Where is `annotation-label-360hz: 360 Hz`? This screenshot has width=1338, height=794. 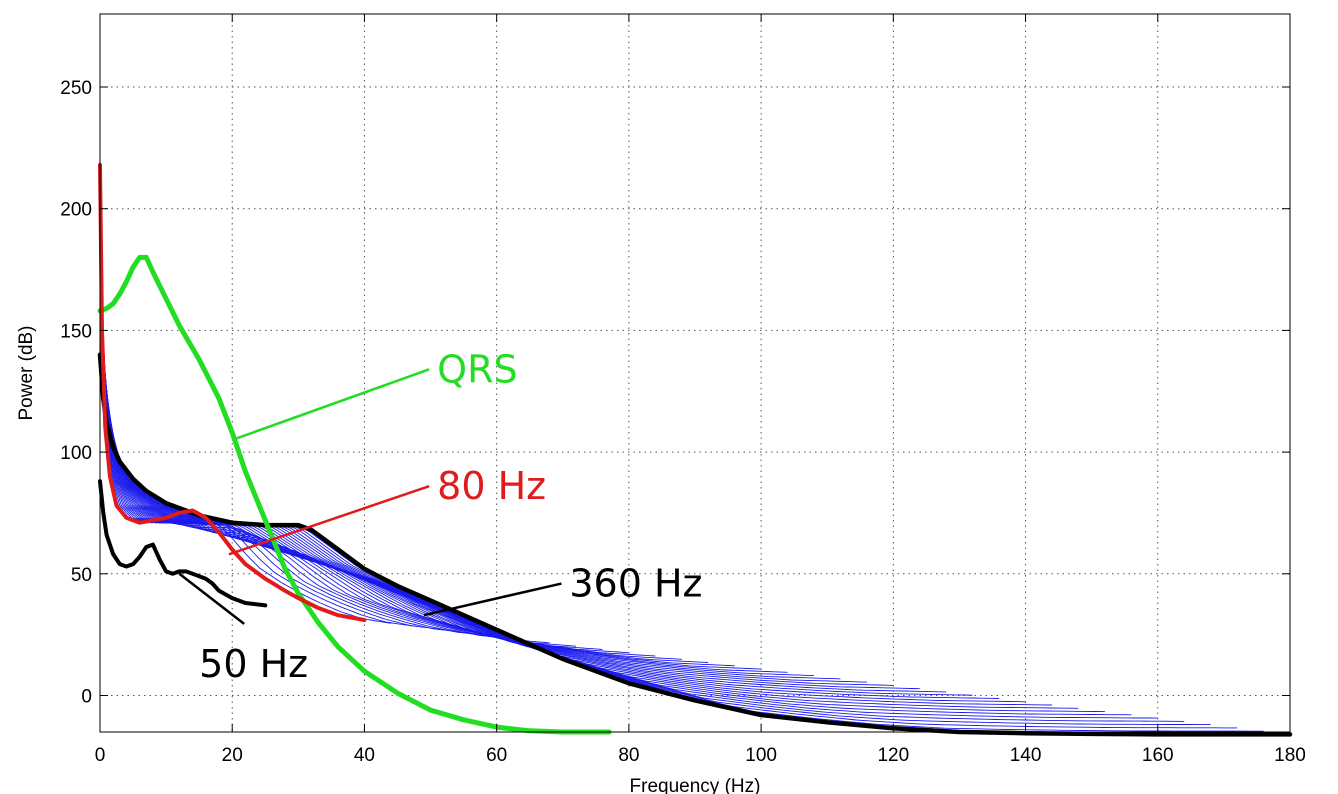
annotation-label-360hz: 360 Hz is located at coordinates (635, 584).